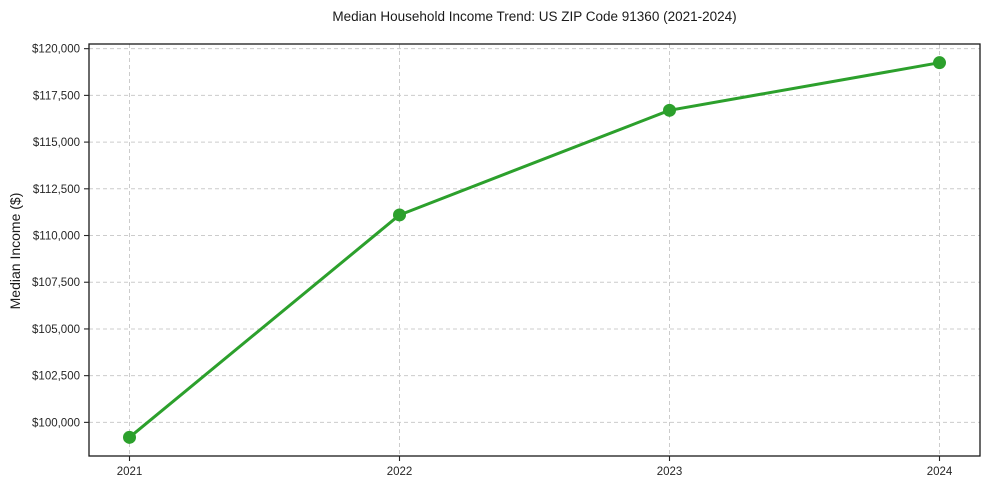 The image size is (989, 490). What do you see at coordinates (56, 283) in the screenshot?
I see `y-tick-label: $107,500` at bounding box center [56, 283].